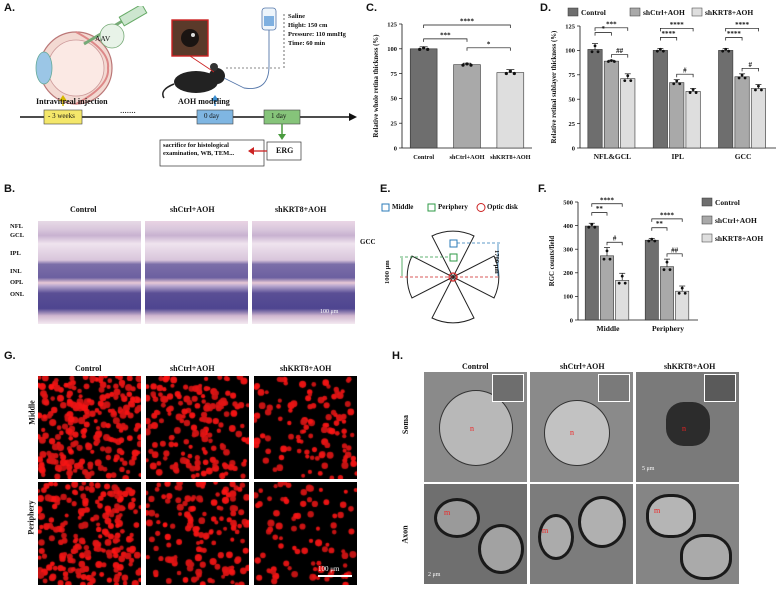 This screenshot has height=602, width=784. I want to click on label-m: m, so click(447, 512).